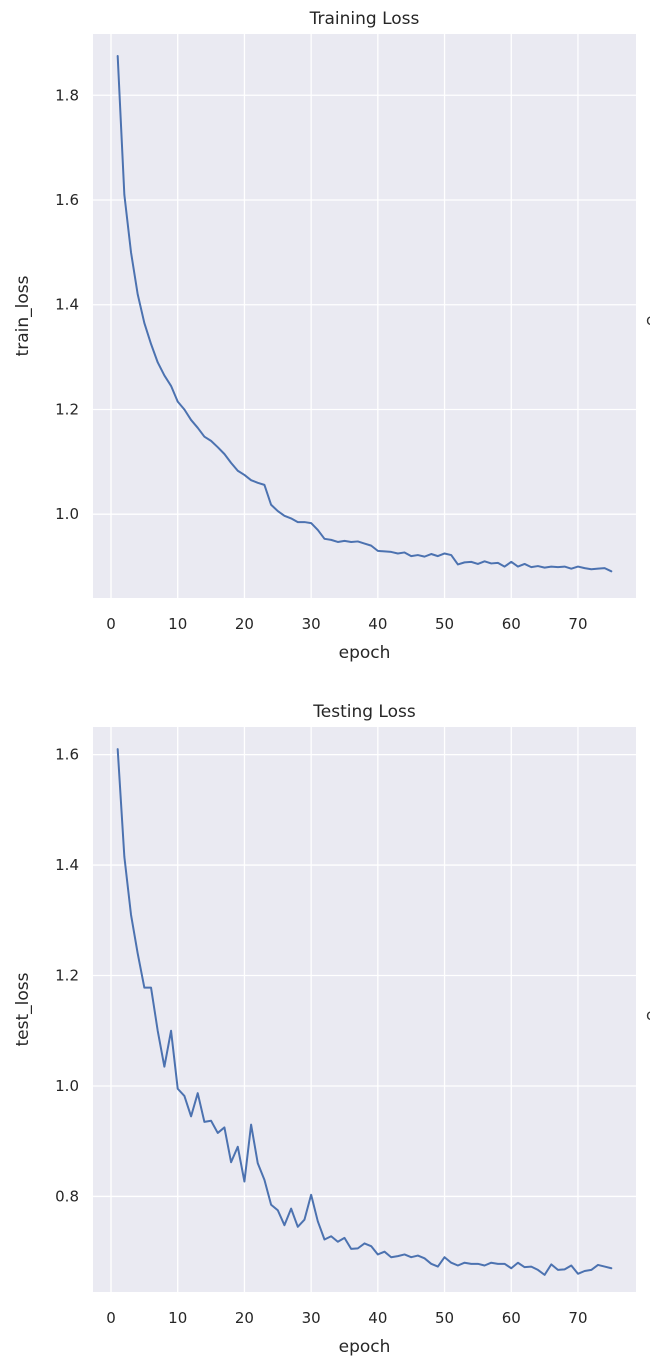  I want to click on test-x-tick-label: 60, so click(511, 1318).